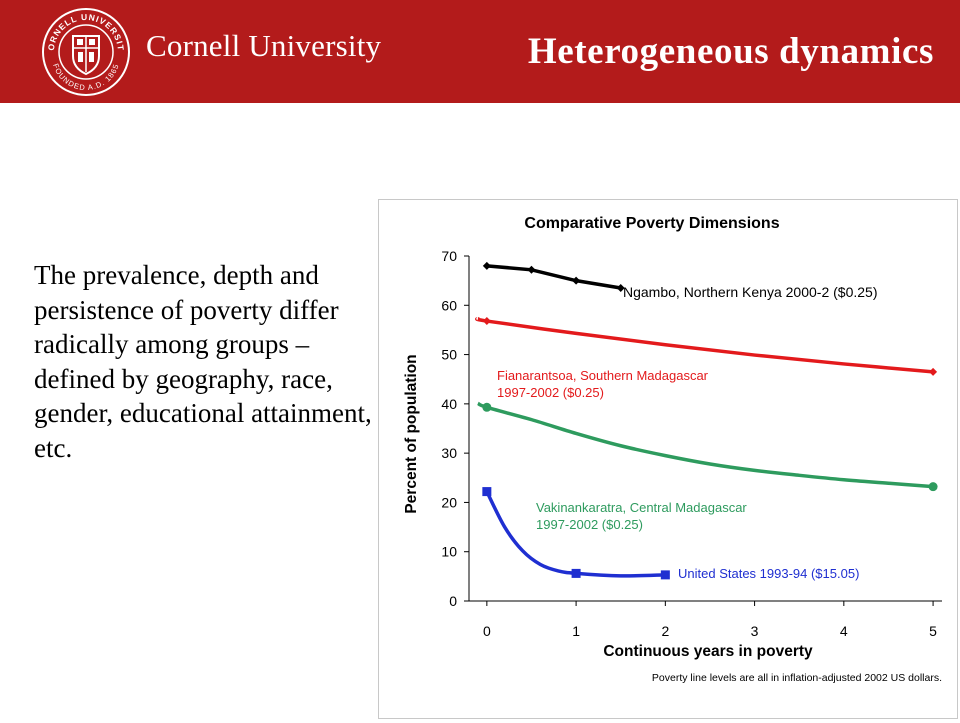 This screenshot has width=960, height=723. Describe the element at coordinates (603, 375) in the screenshot. I see `series-1-label: Fianarantsoa, Southern Madagascar` at that location.